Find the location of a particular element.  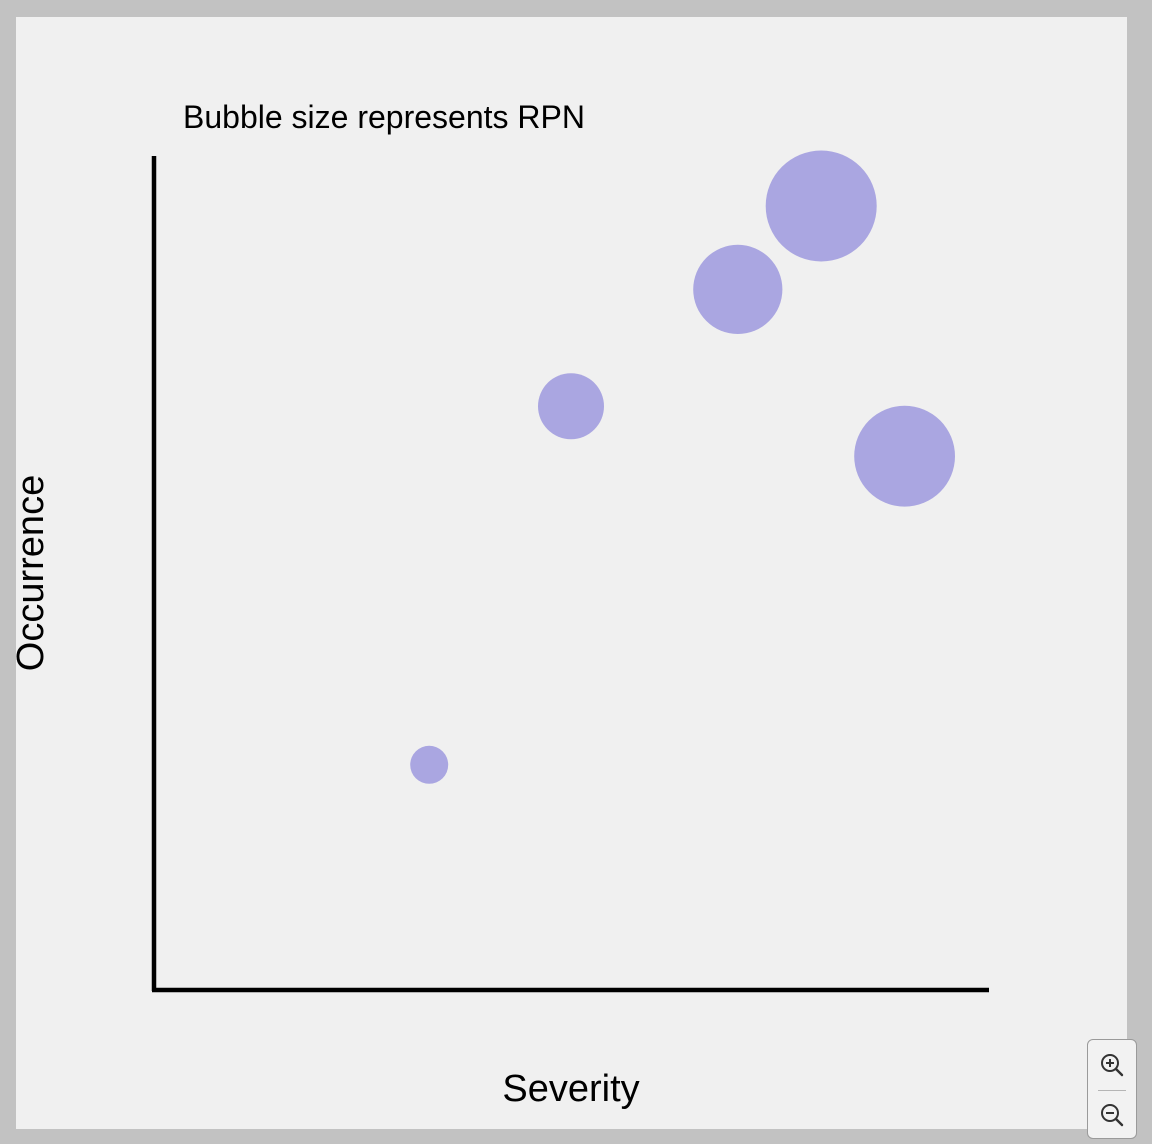

chart-title: Bubble size represents RPN is located at coordinates (384, 117).